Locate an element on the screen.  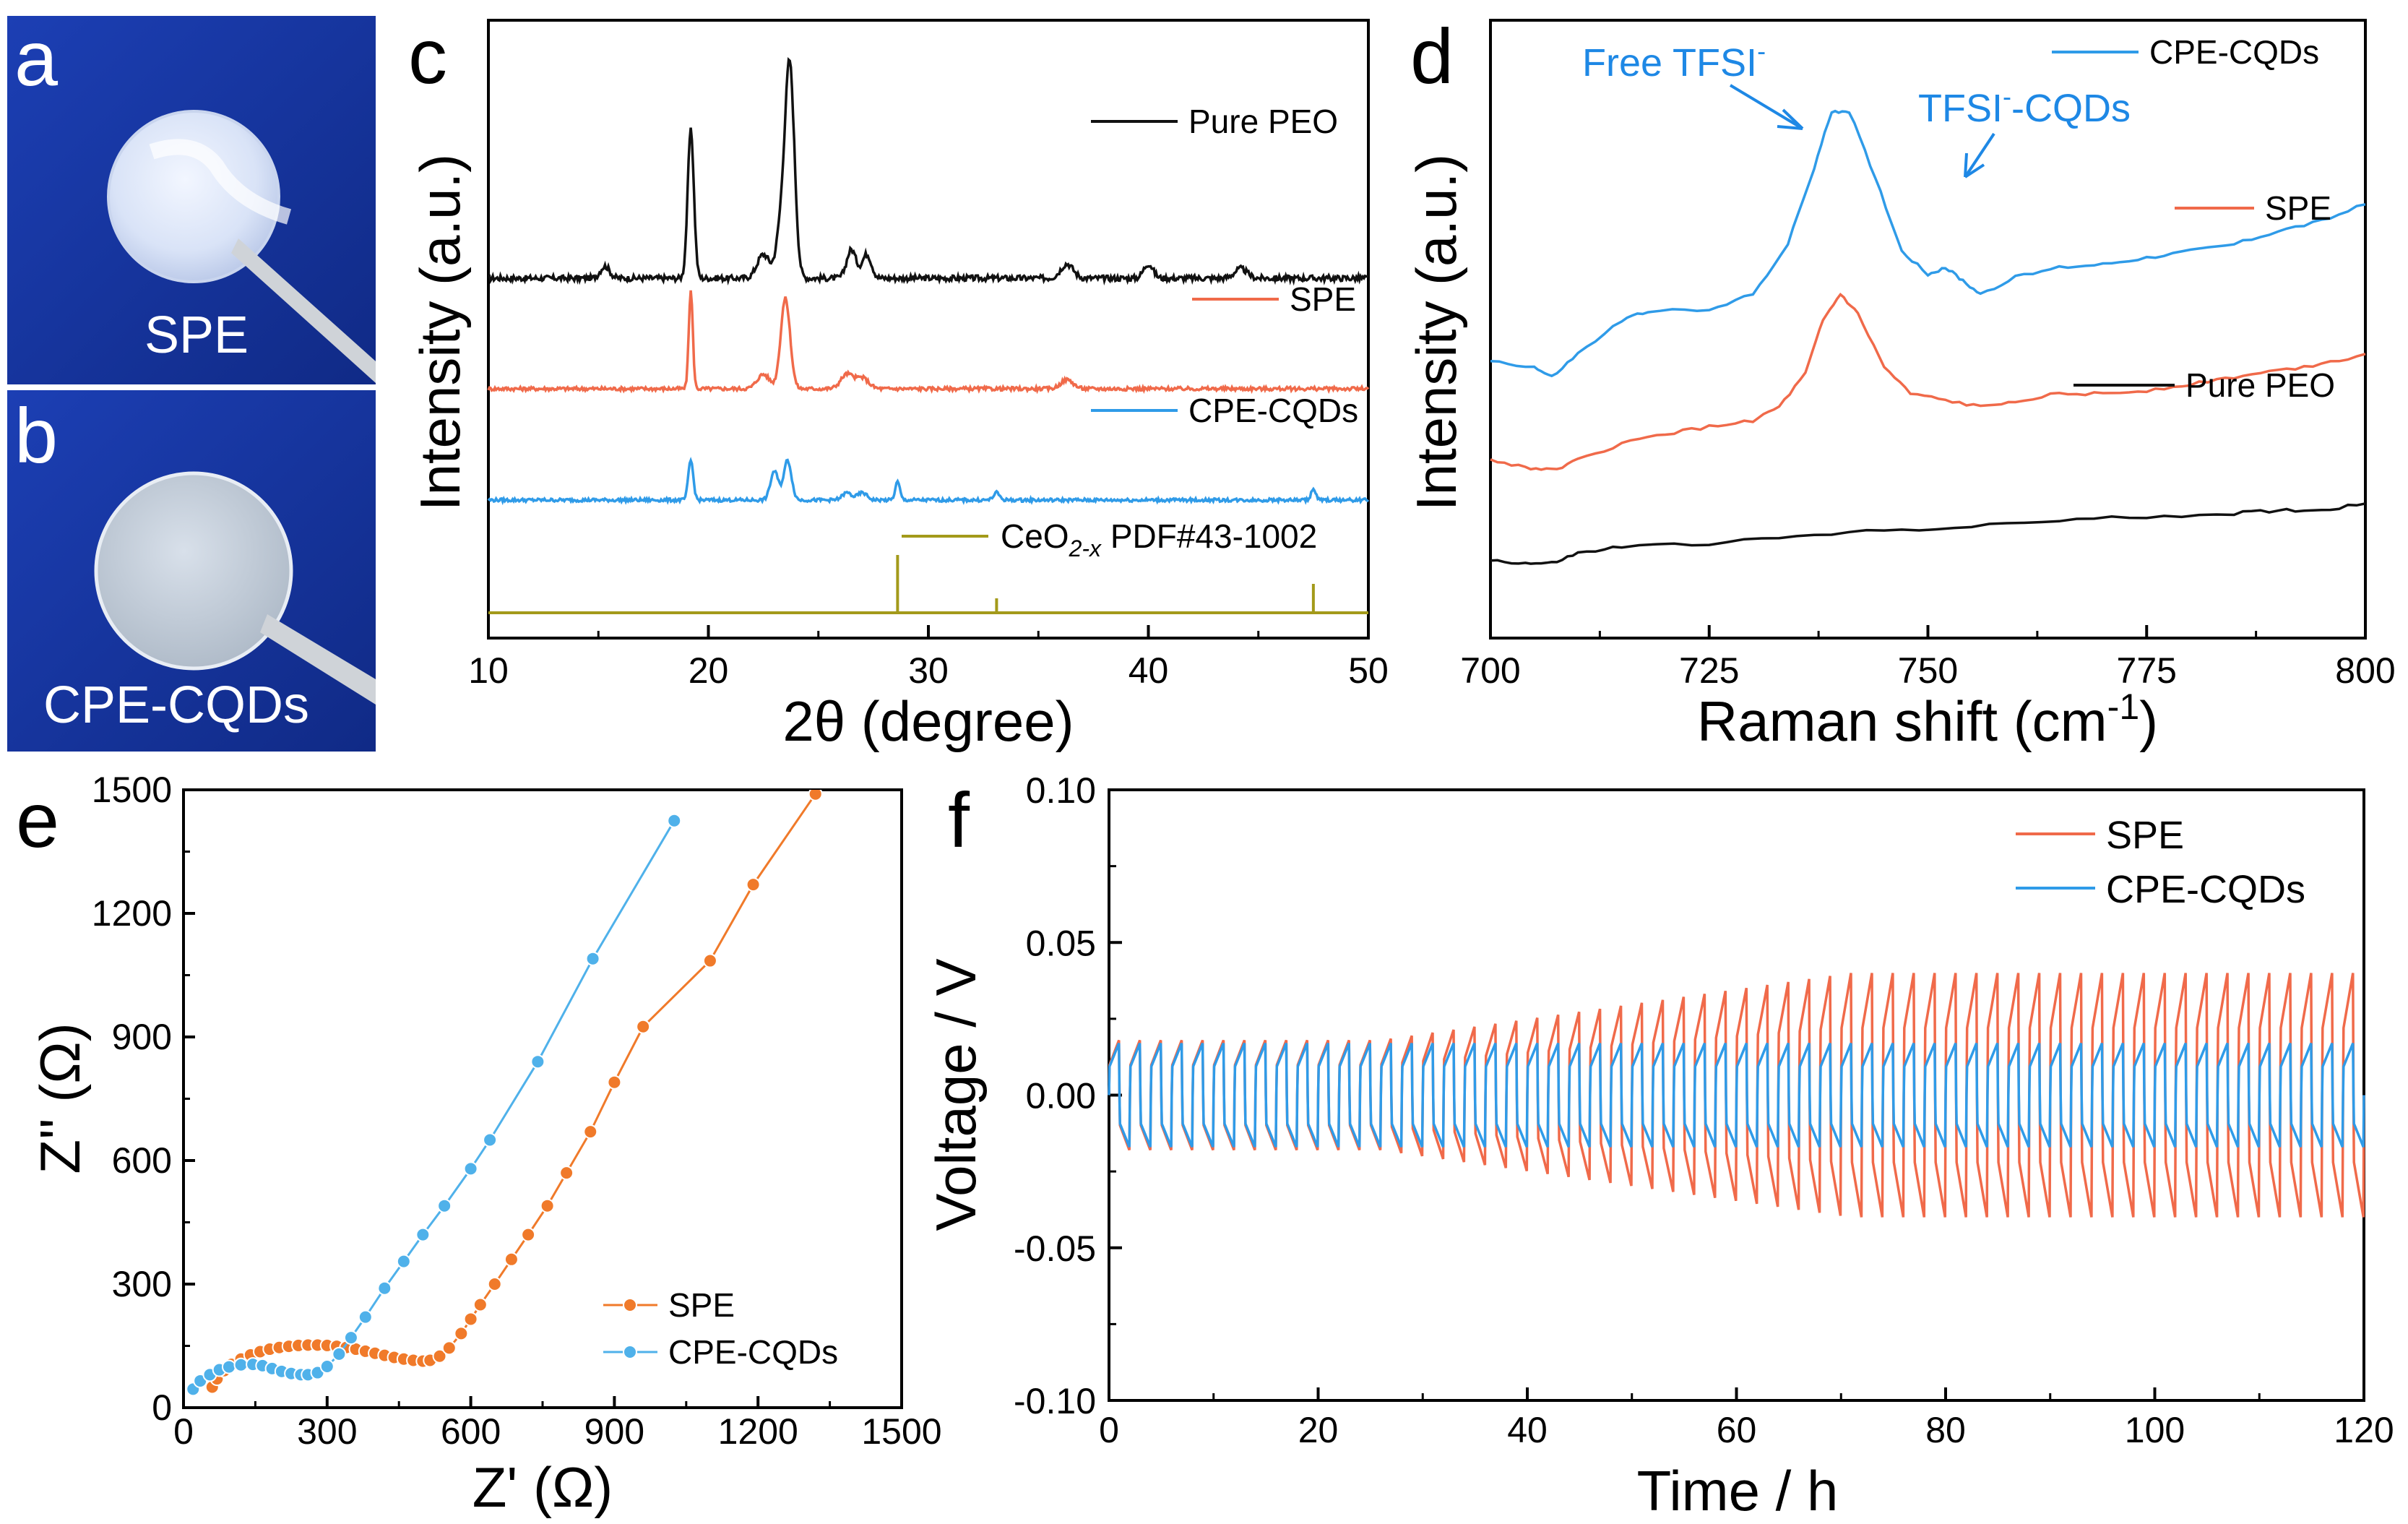
x-tick-label-1200: 1200 is located at coordinates (758, 1431).